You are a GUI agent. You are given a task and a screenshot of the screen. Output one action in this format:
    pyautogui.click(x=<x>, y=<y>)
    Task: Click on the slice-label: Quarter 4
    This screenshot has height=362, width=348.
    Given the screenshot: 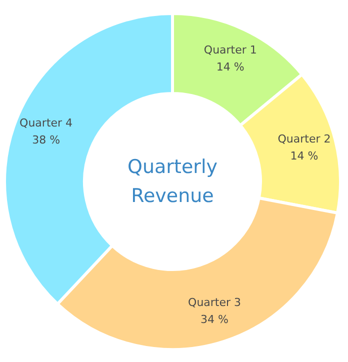 What is the action you would take?
    pyautogui.click(x=46, y=123)
    